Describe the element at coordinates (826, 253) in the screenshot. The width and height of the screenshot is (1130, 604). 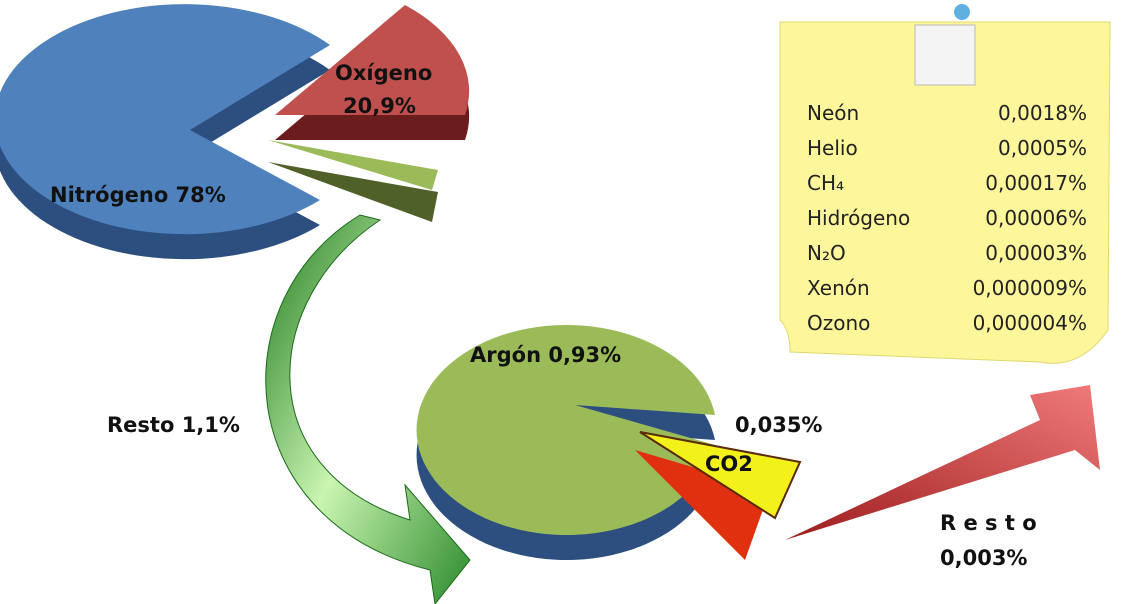
I see `note-name: N₂O` at that location.